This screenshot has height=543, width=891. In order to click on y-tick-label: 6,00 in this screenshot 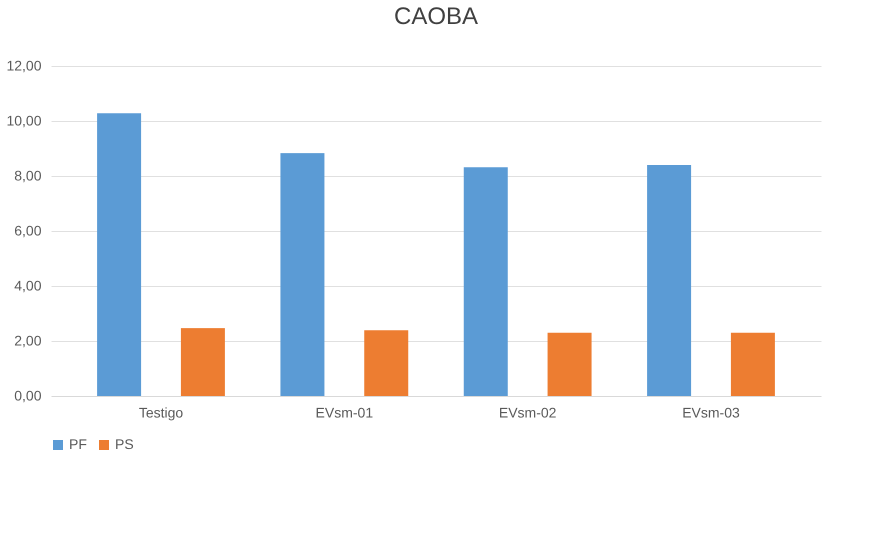, I will do `click(28, 230)`.